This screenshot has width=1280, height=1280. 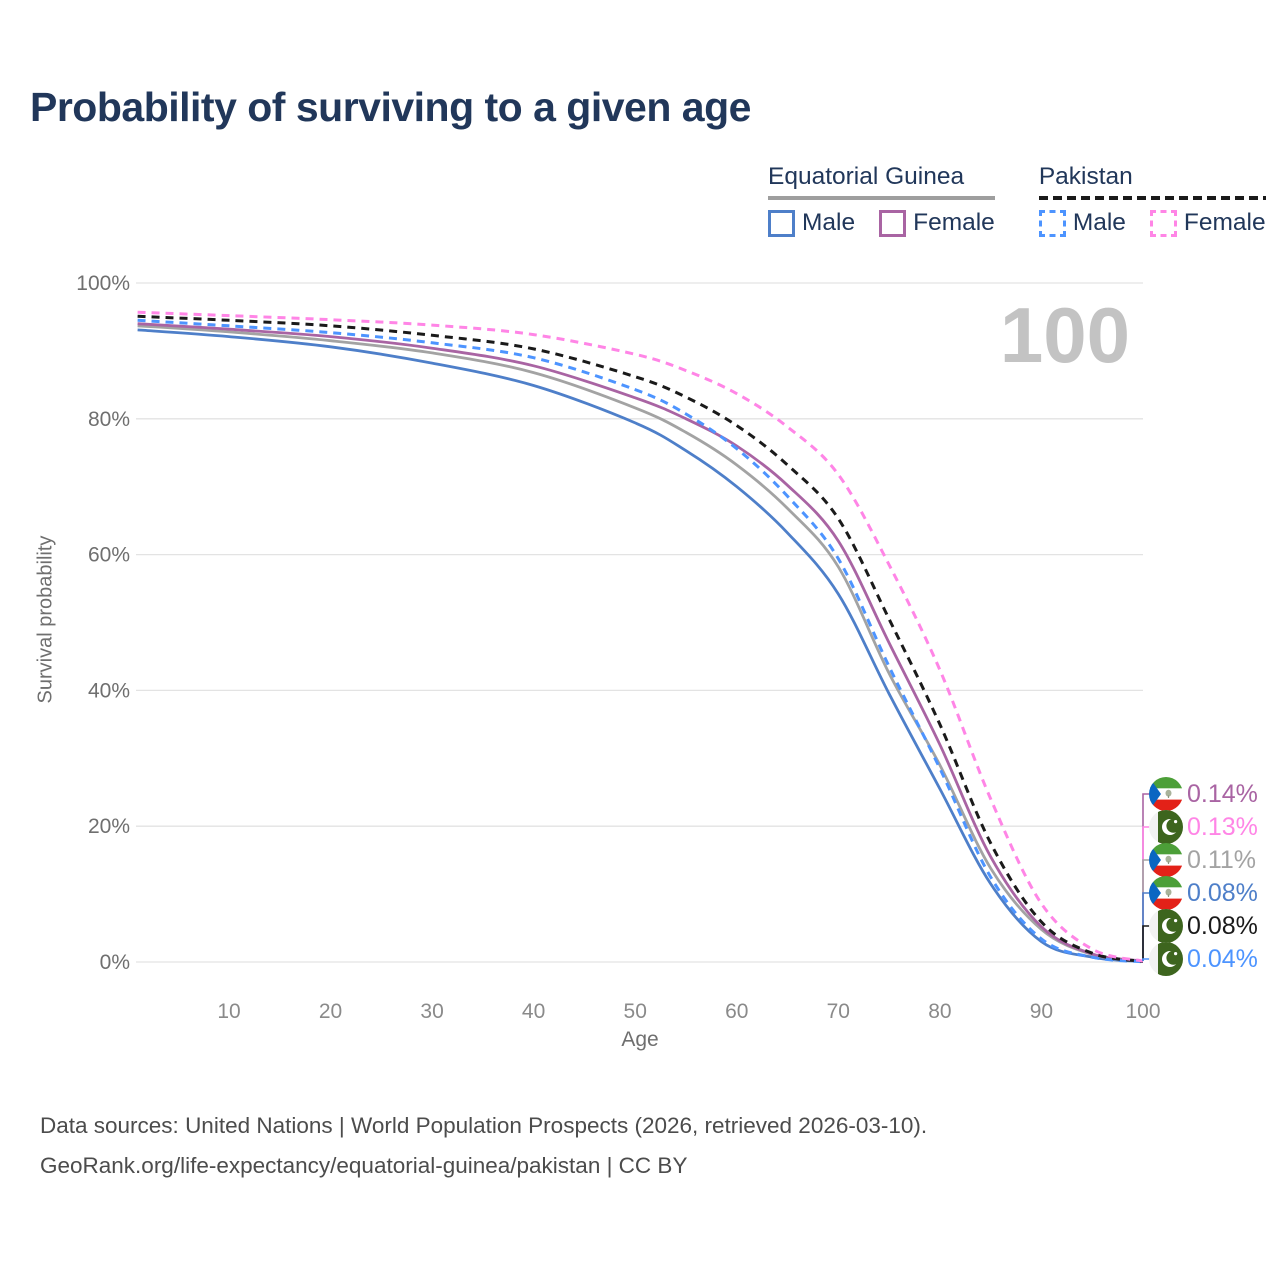 I want to click on legend-group-pakistan: Pakistan Male Female, so click(x=1152, y=200).